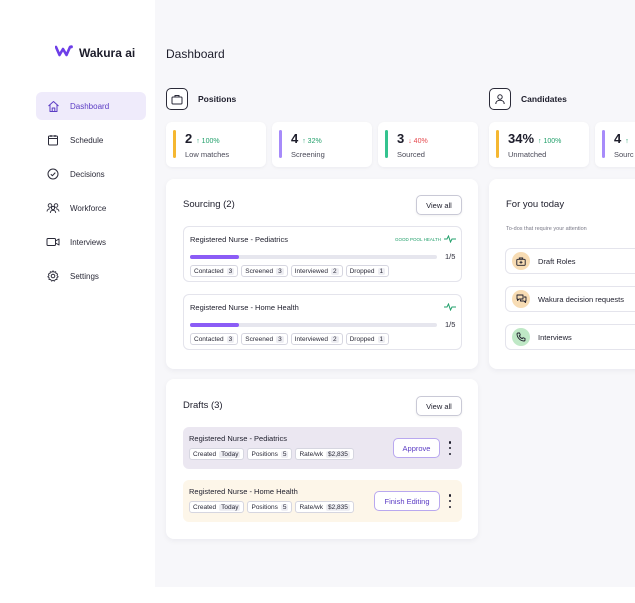 This screenshot has width=635, height=603. I want to click on sidebar-item-schedule: Schedule, so click(91, 140).